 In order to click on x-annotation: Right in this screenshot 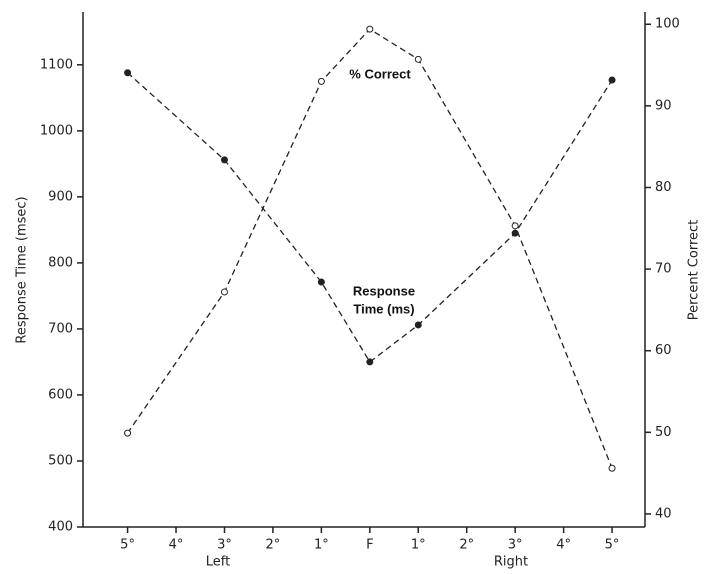, I will do `click(511, 562)`.